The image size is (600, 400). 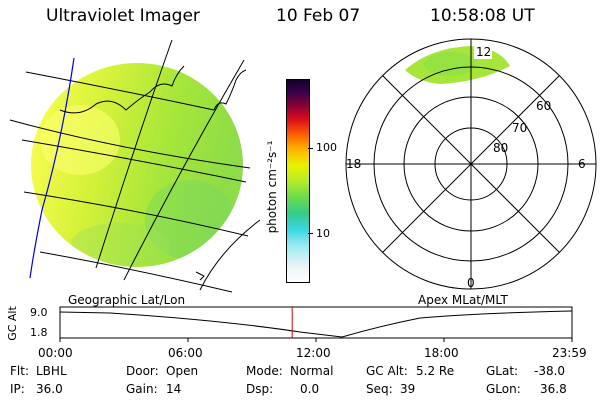 I want to click on seq-value: 39, so click(x=408, y=389).